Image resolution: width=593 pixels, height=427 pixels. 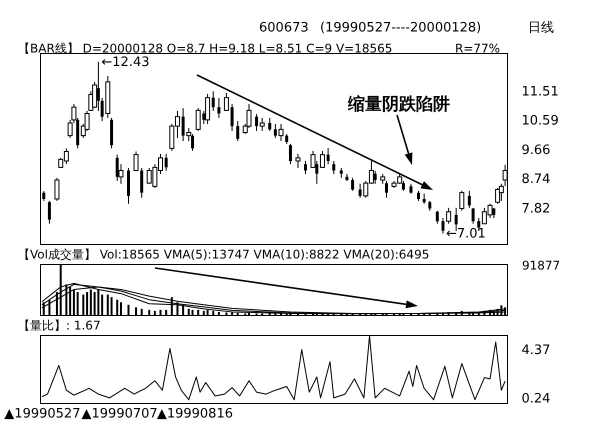 What do you see at coordinates (477, 48) in the screenshot?
I see `annotation: R=77%` at bounding box center [477, 48].